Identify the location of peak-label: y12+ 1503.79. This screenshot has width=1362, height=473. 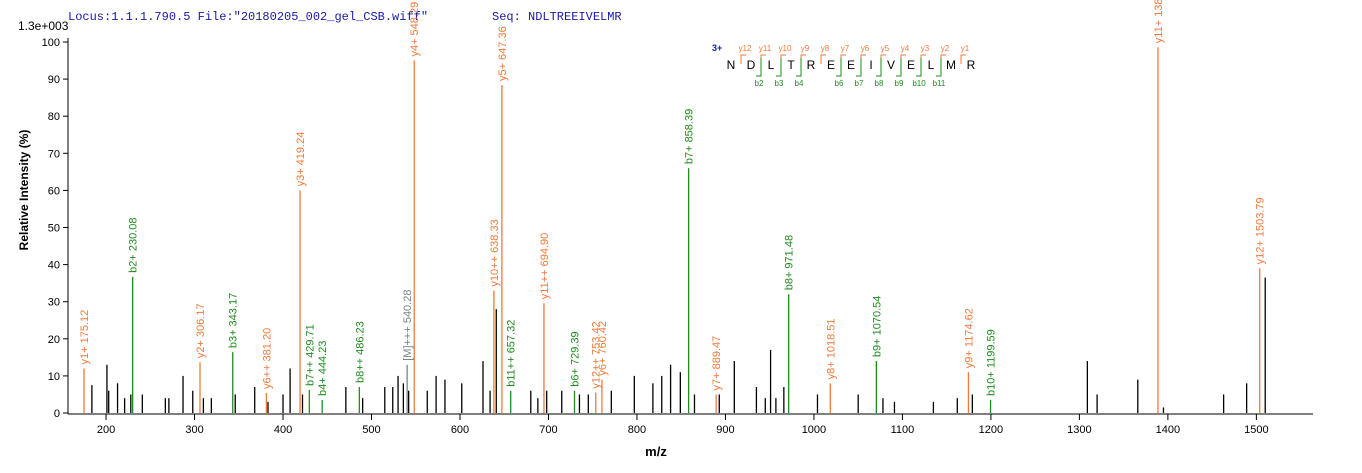
(1261, 230).